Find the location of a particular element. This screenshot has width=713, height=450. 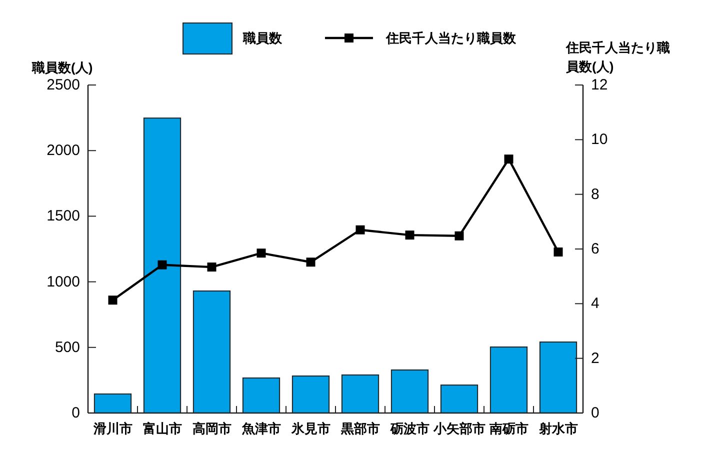

y2-tick-label: 4 is located at coordinates (595, 303).